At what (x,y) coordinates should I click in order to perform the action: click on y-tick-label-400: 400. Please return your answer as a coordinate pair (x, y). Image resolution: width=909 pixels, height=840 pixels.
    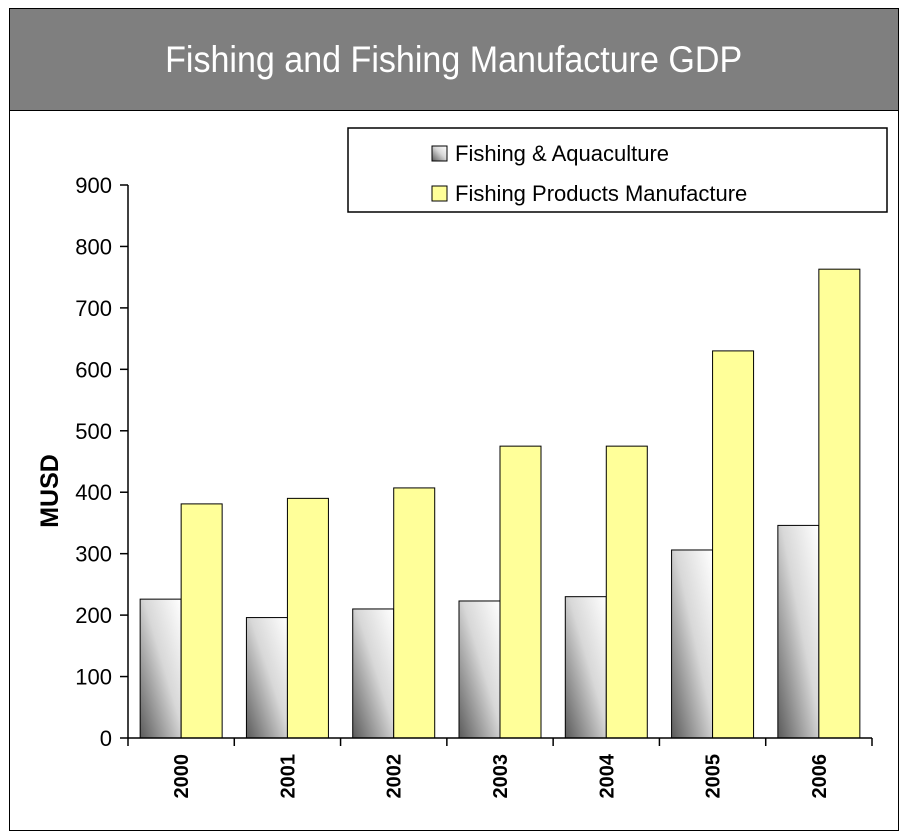
    Looking at the image, I should click on (93, 492).